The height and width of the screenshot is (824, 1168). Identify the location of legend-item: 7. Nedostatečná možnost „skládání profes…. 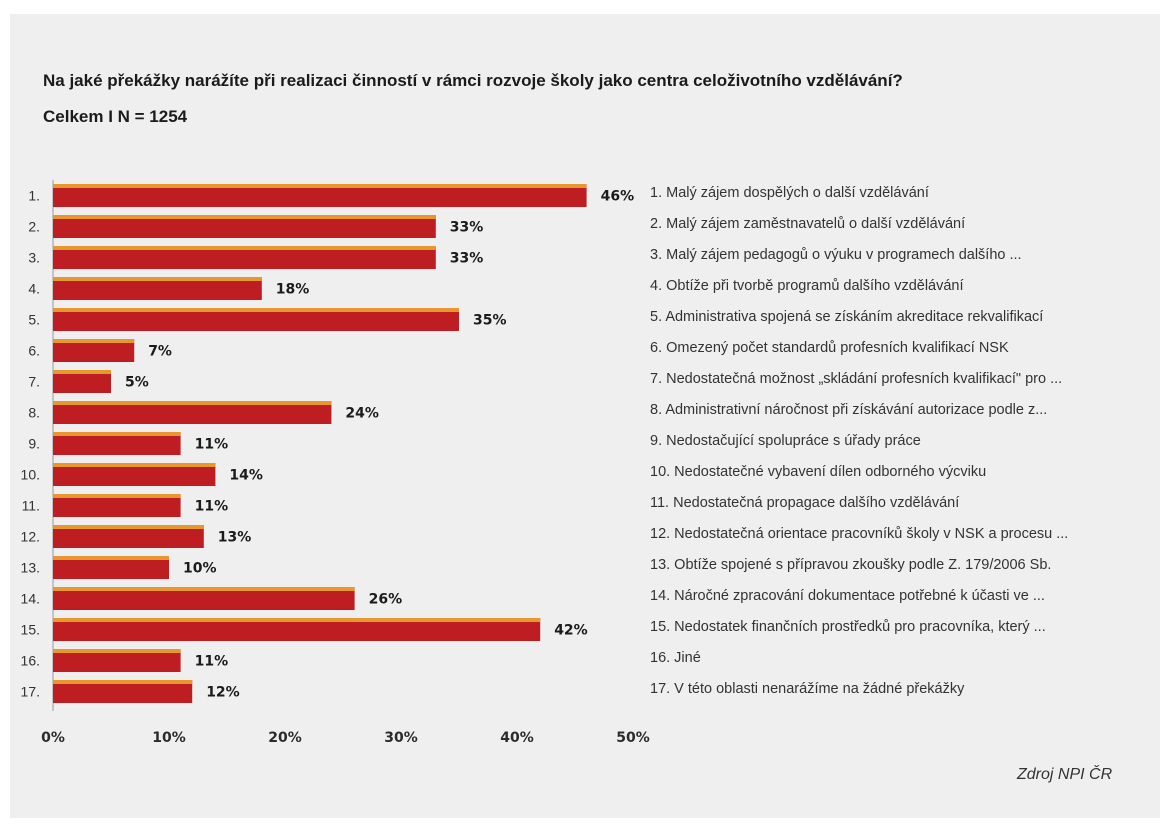
(856, 379).